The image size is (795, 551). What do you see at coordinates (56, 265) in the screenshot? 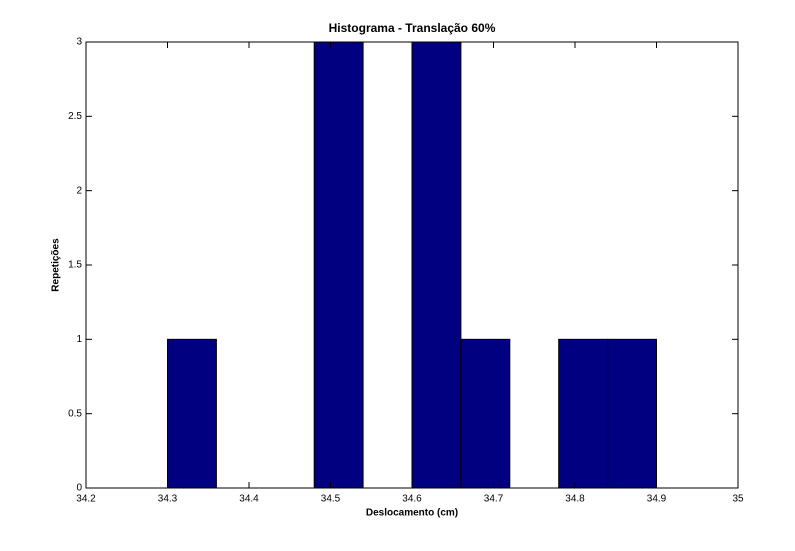
I see `y-axis-label: Repetições` at bounding box center [56, 265].